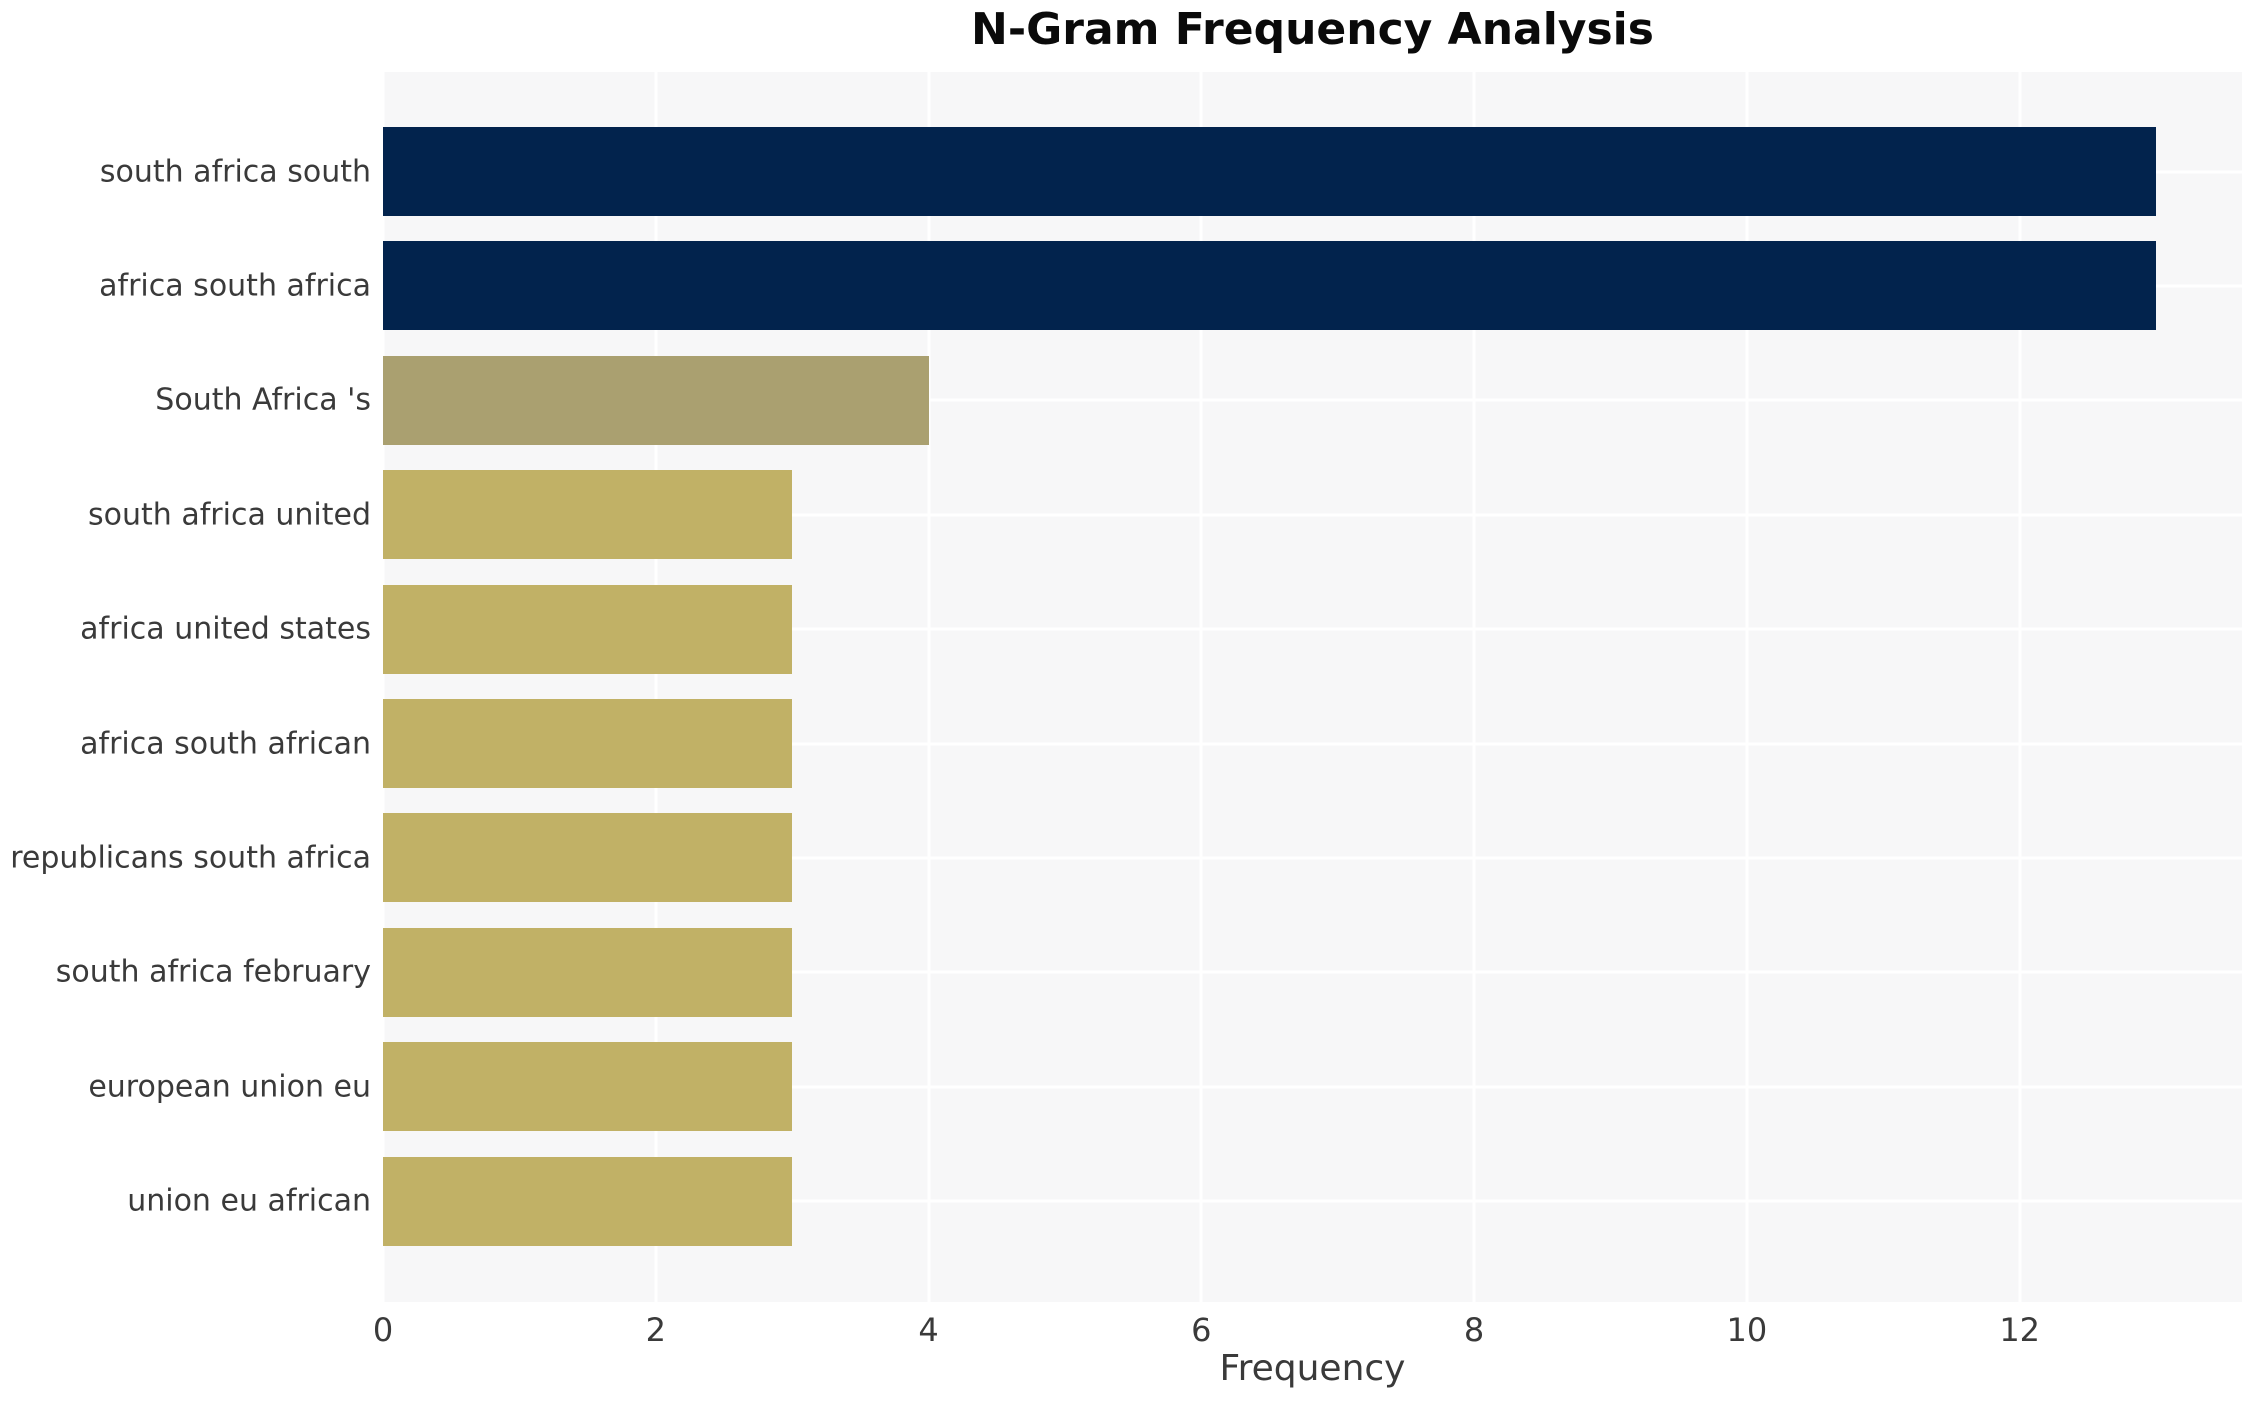 The image size is (2261, 1402). I want to click on y-axis-label: union eu african, so click(249, 1201).